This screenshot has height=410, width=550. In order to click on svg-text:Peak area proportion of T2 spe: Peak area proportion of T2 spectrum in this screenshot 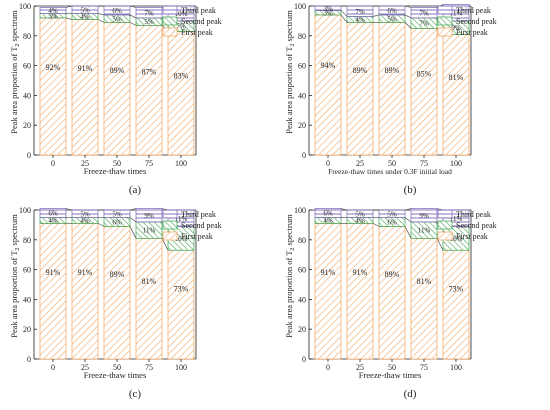, I will do `click(15, 72)`.